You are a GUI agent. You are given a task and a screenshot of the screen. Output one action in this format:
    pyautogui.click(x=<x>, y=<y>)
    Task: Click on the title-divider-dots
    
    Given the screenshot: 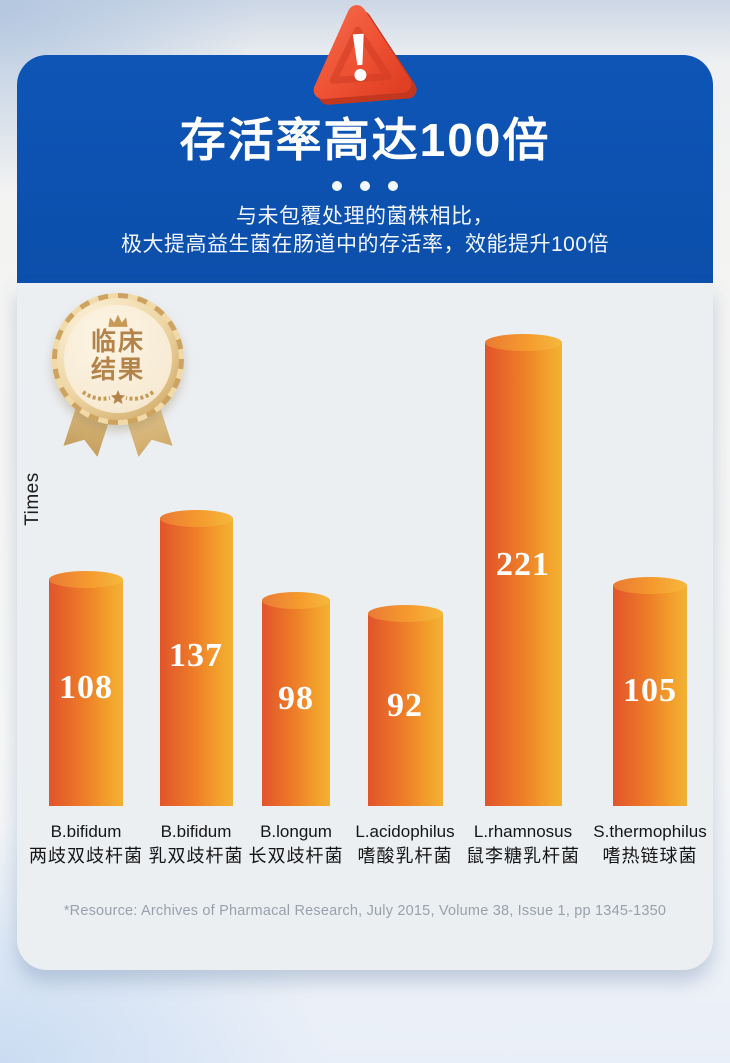 What is the action you would take?
    pyautogui.click(x=365, y=186)
    